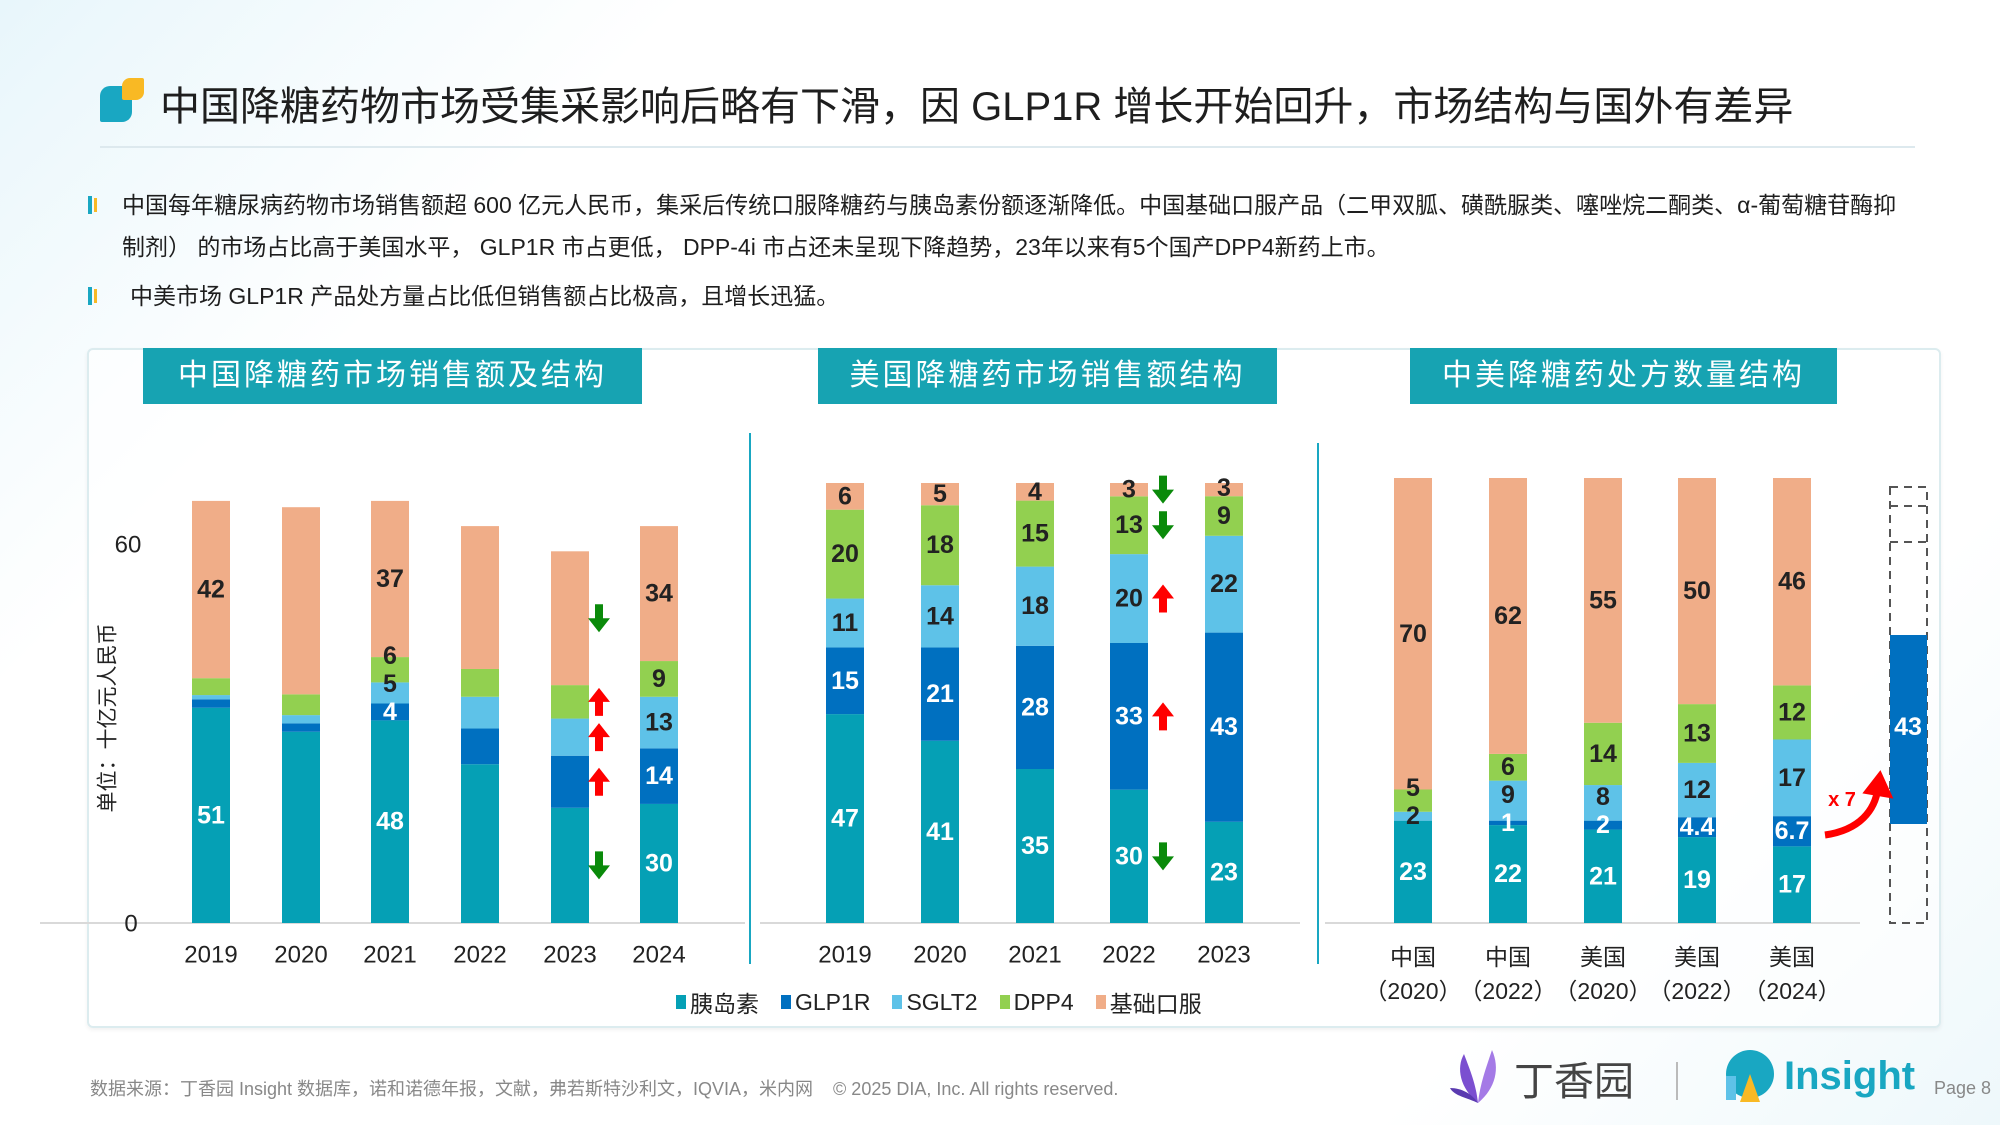  Describe the element at coordinates (1603, 876) in the screenshot. I see `data-label: 21` at that location.